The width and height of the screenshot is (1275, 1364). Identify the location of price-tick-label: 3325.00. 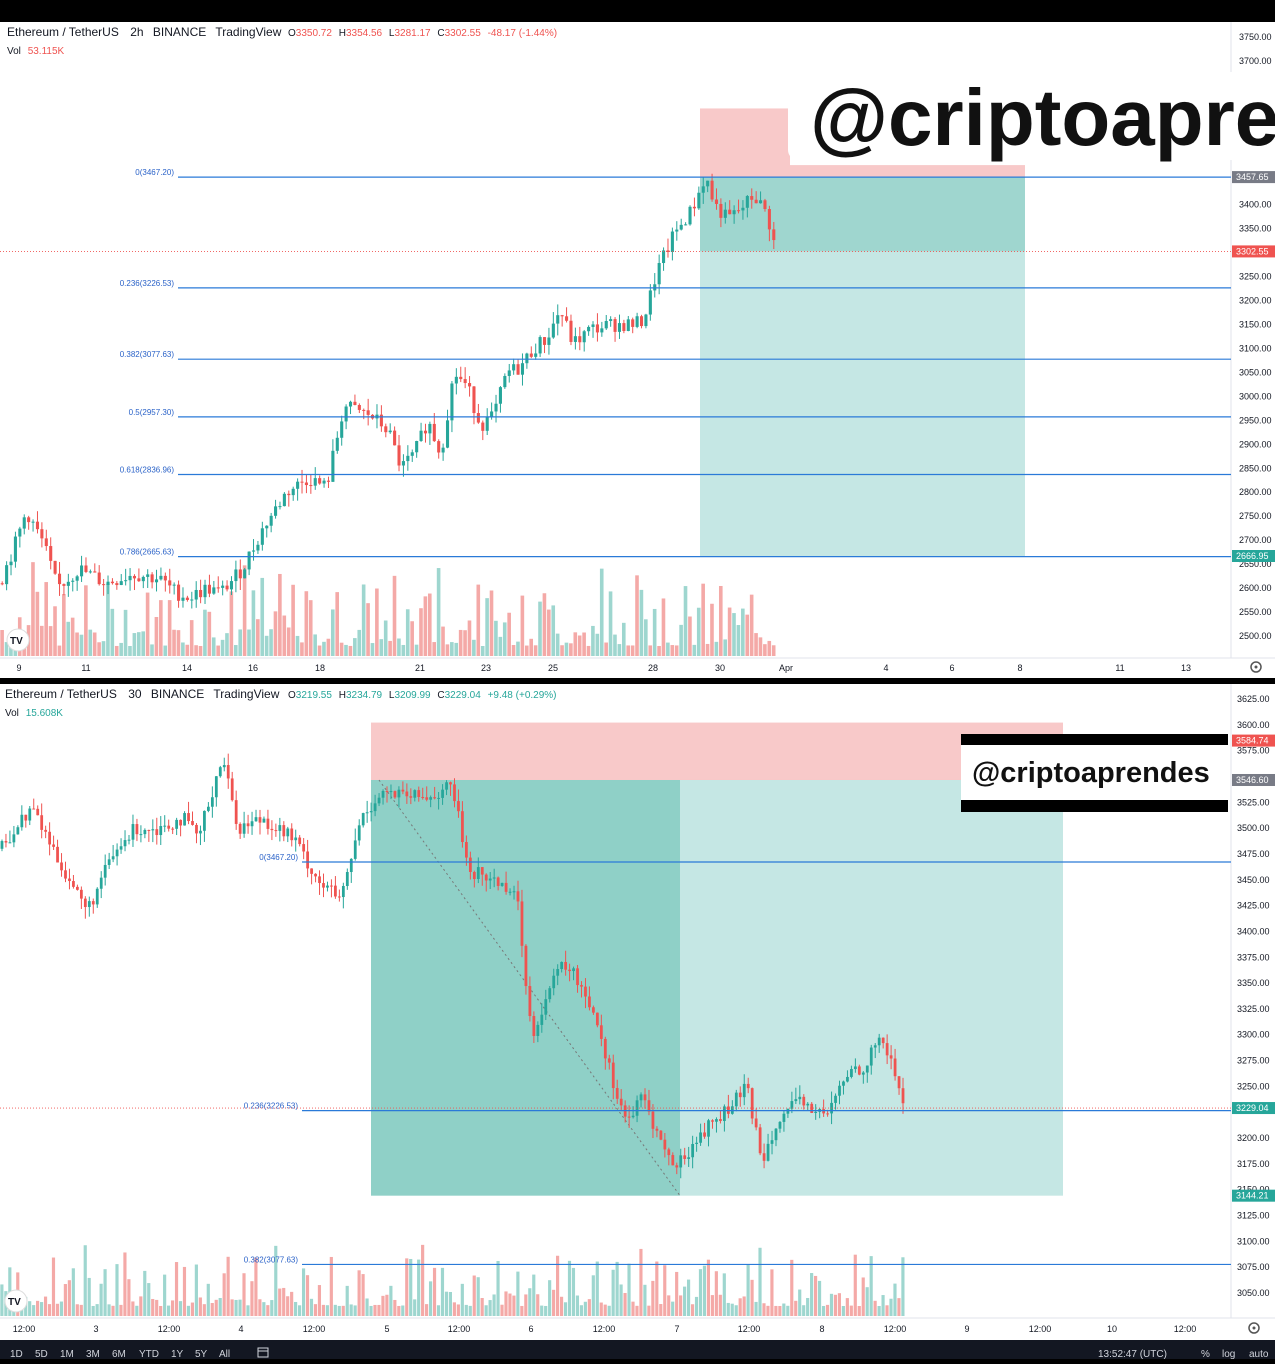
(1253, 1009).